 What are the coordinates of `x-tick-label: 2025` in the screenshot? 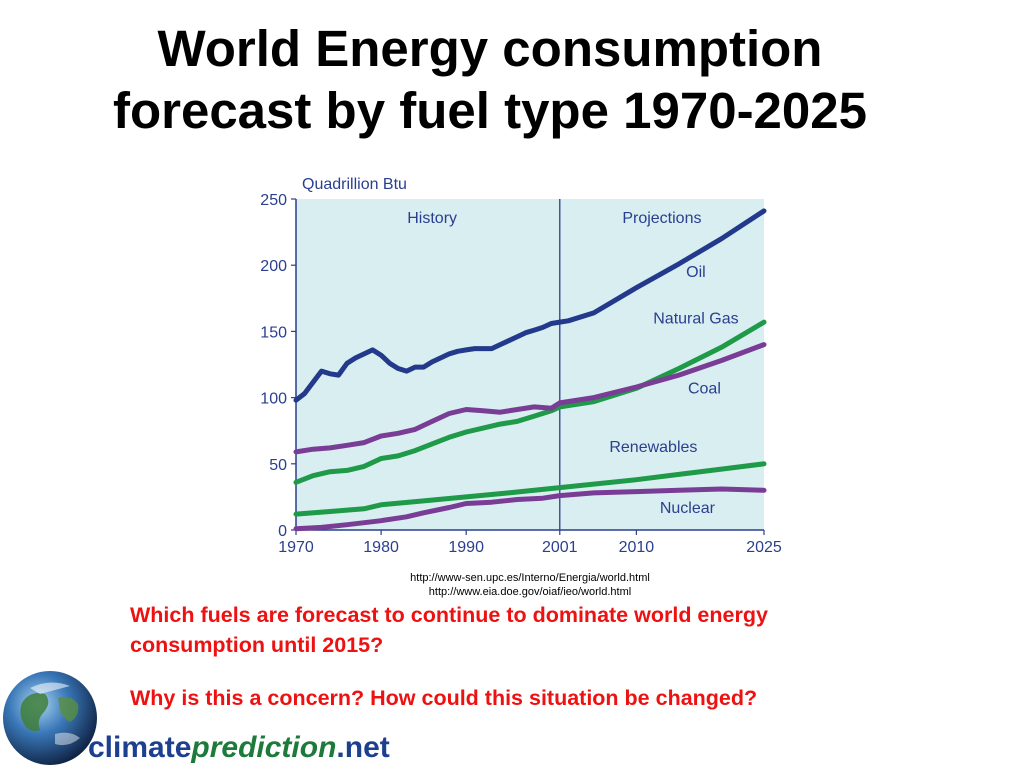 It's located at (764, 547).